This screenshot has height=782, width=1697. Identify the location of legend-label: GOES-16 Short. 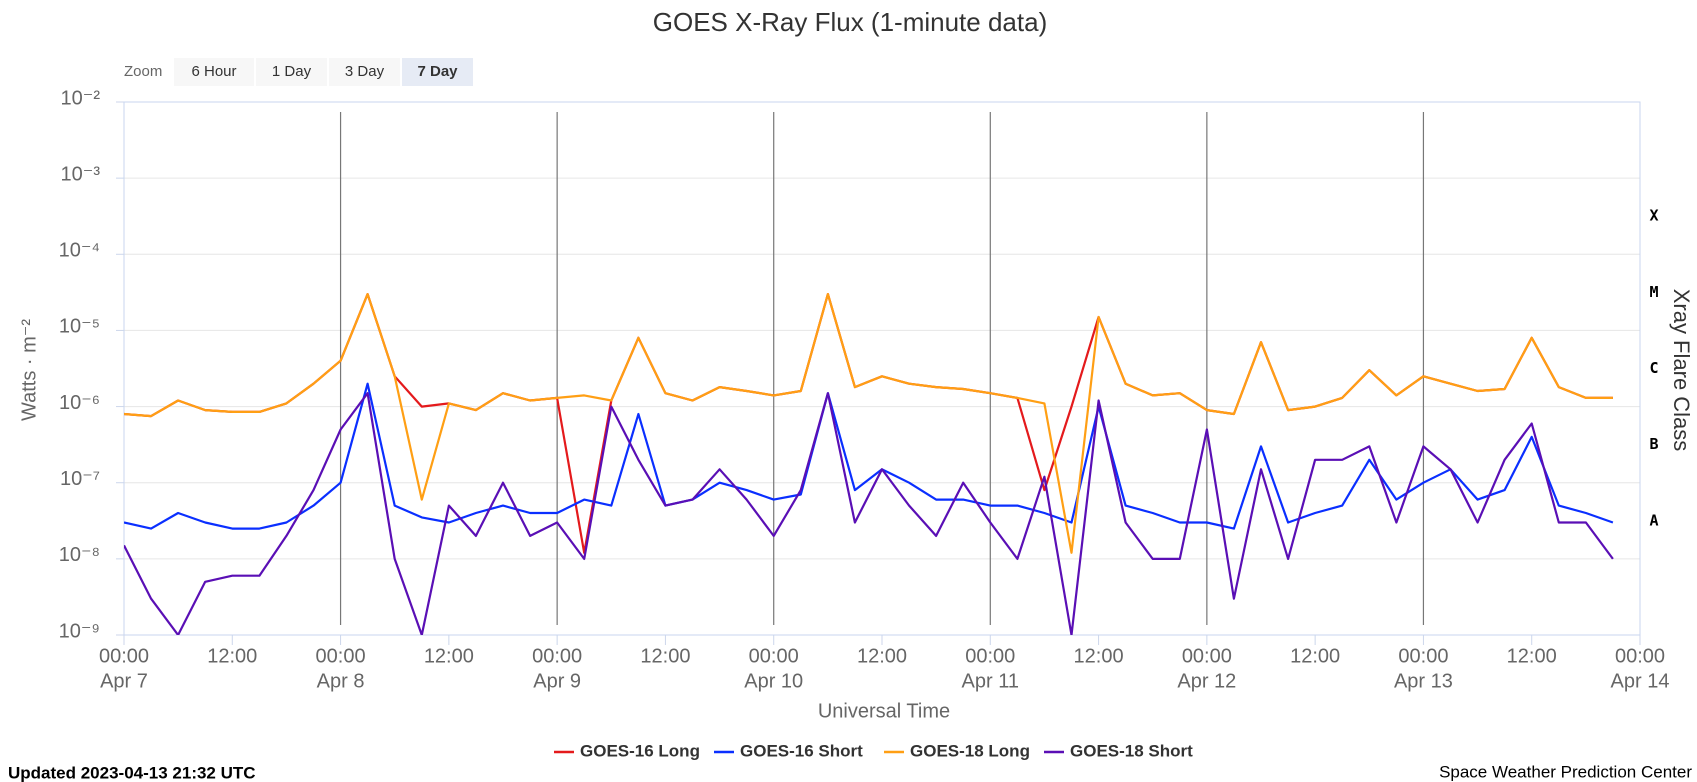
(801, 750).